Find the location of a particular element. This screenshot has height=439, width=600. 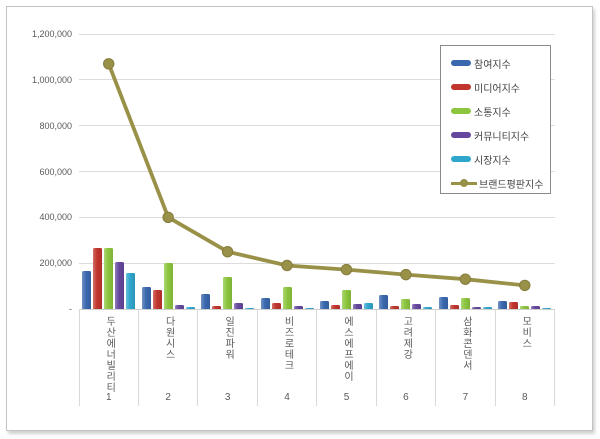

y-axis-tick-label: 200,000 is located at coordinates (55, 263).